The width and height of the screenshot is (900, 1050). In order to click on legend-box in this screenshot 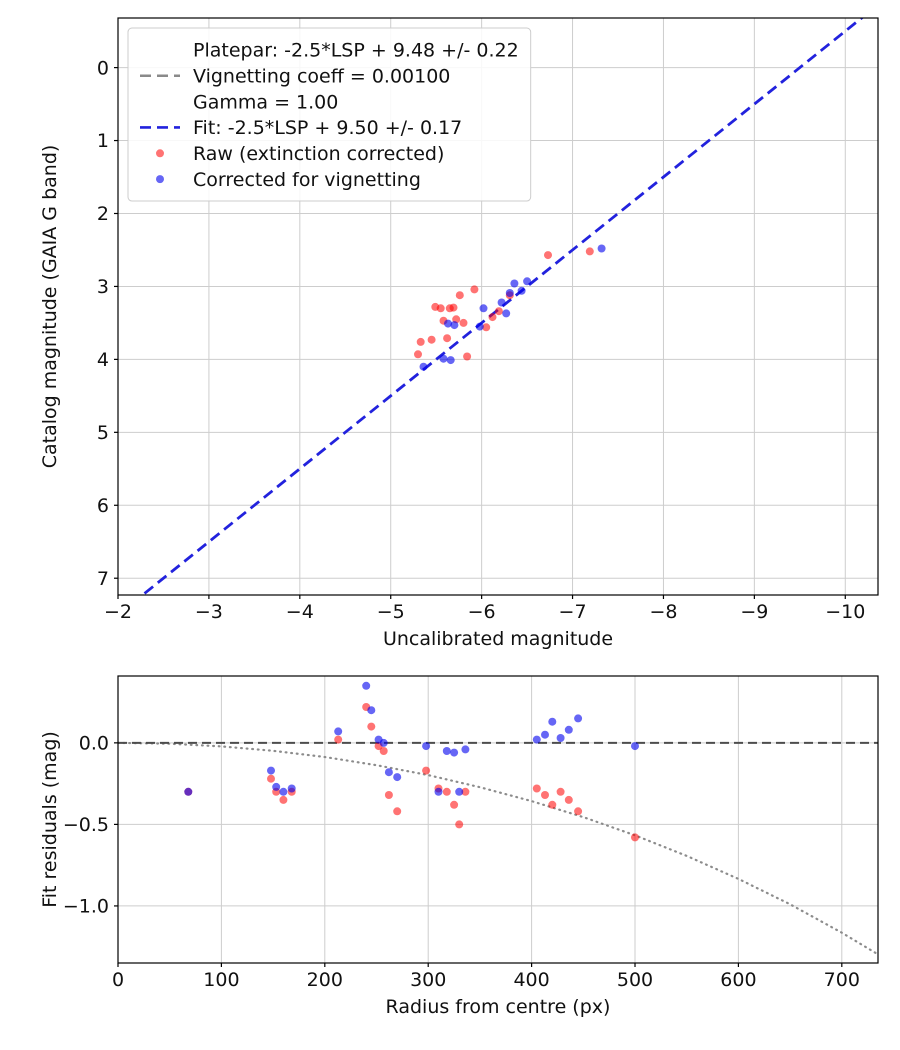, I will do `click(329, 114)`.